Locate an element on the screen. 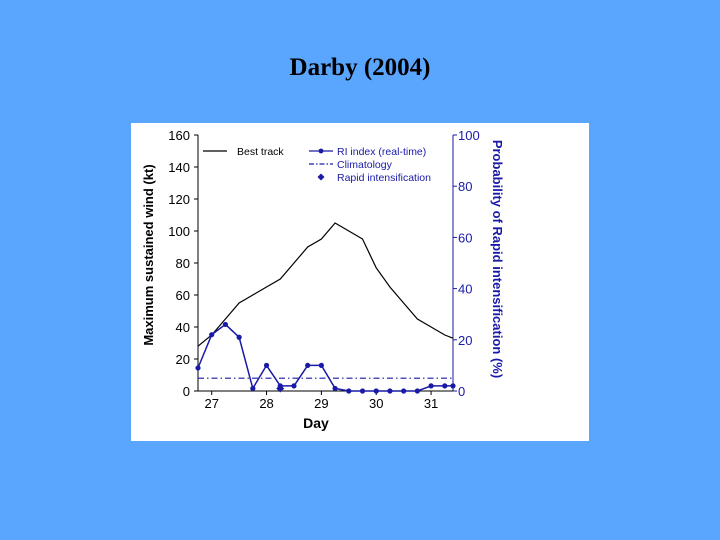  y-tick-label: 20 is located at coordinates (183, 359).